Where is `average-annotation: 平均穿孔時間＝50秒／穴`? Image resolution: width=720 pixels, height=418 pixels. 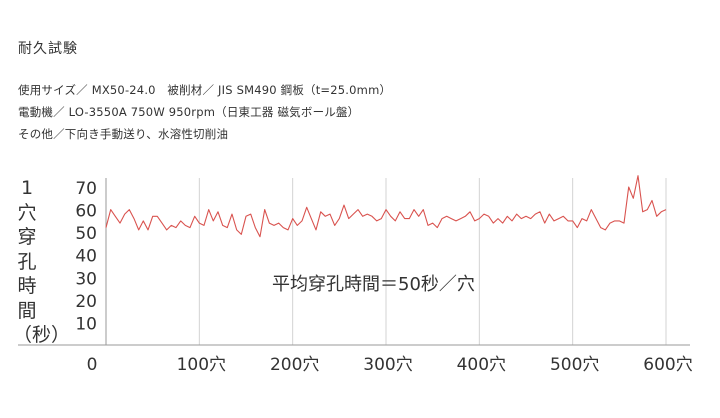
average-annotation: 平均穿孔時間＝50秒／穴 is located at coordinates (373, 284).